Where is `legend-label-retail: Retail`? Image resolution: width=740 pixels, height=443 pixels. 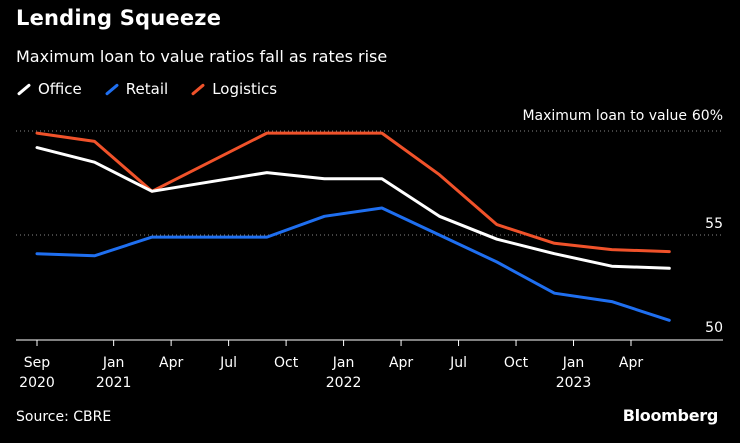
legend-label-retail: Retail is located at coordinates (147, 89).